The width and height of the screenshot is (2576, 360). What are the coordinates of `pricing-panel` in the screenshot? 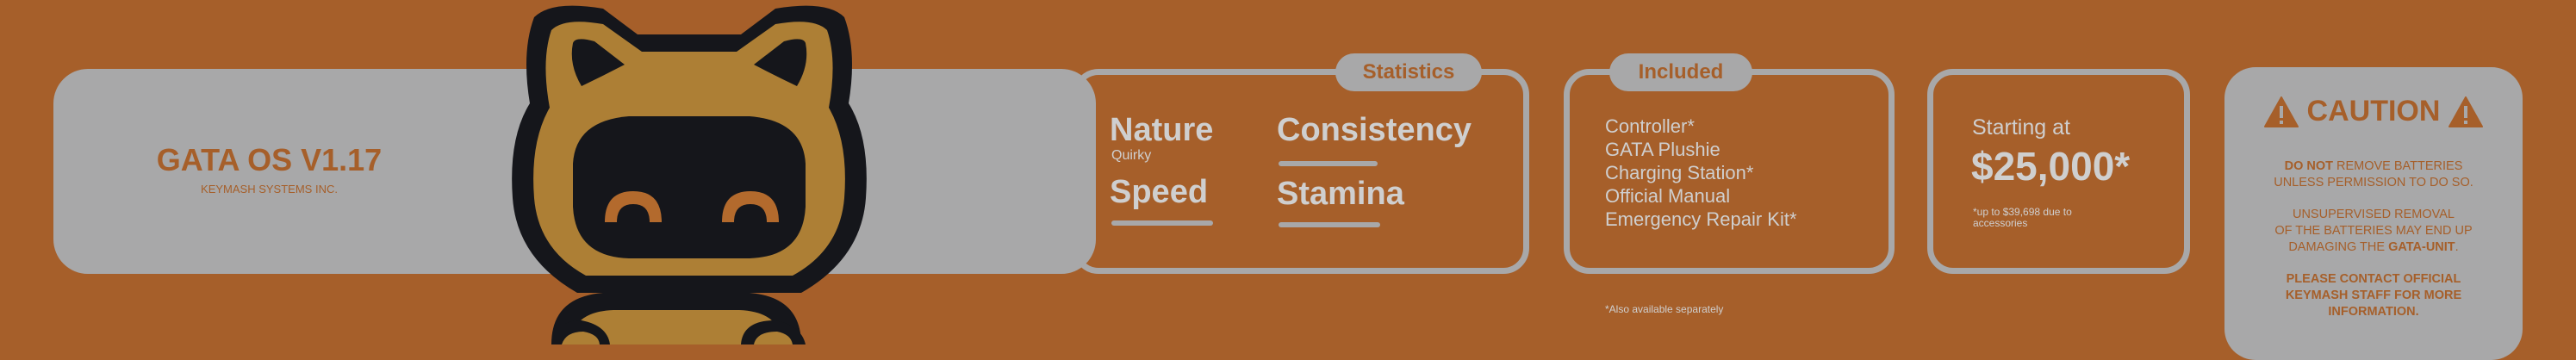 It's located at (2059, 172).